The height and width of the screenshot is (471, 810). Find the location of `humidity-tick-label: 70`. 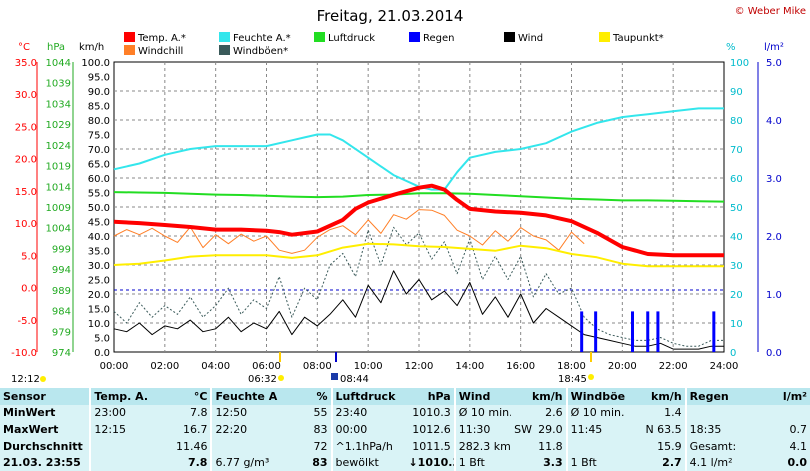

humidity-tick-label: 70 is located at coordinates (736, 150).